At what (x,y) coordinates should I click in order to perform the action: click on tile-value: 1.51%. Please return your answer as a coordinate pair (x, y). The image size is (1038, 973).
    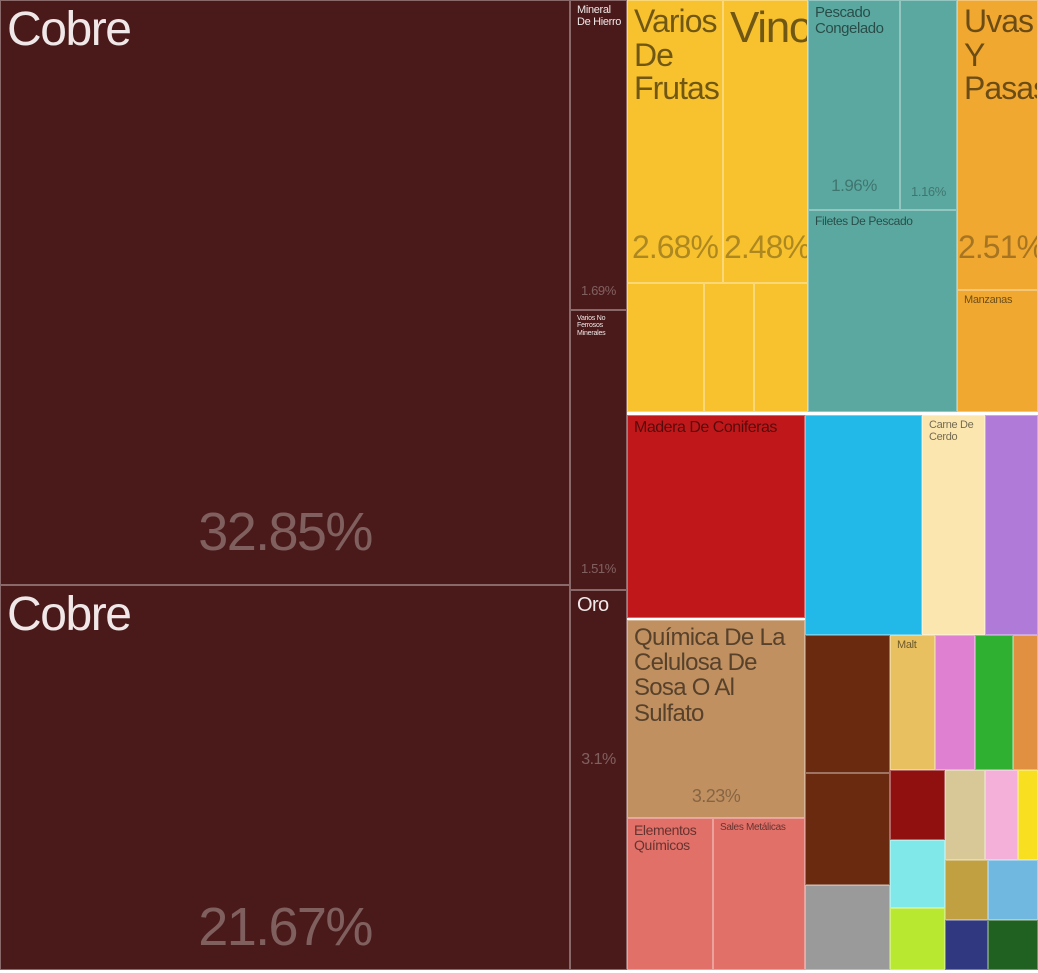
    Looking at the image, I should click on (598, 568).